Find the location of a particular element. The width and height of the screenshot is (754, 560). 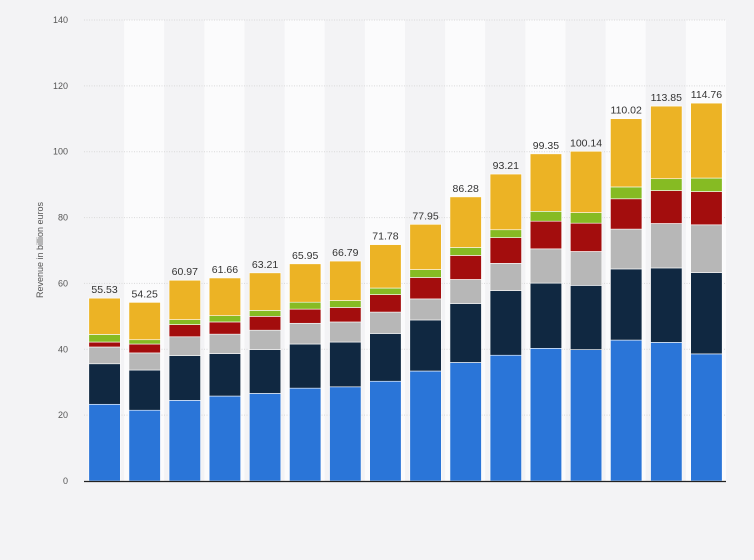

y-tick-label: 140 is located at coordinates (60, 20).